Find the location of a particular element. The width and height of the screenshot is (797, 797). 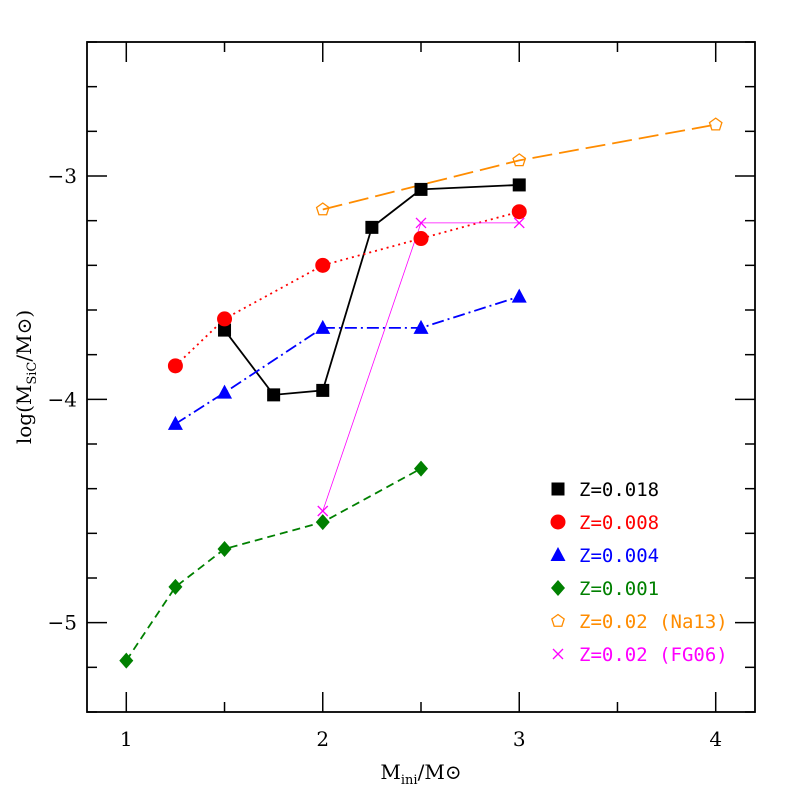

legend-entry-z-0-008: Z=0.008 is located at coordinates (604, 523).